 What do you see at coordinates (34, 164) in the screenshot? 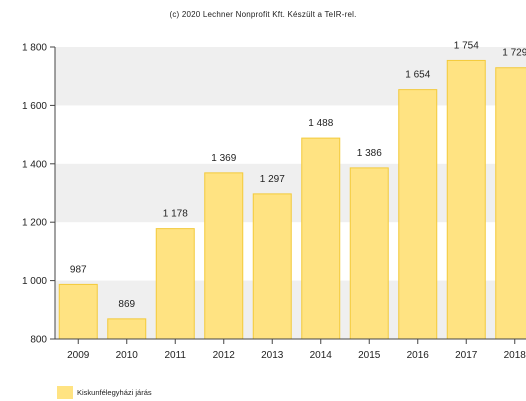
I see `y-tick-label: 1 400` at bounding box center [34, 164].